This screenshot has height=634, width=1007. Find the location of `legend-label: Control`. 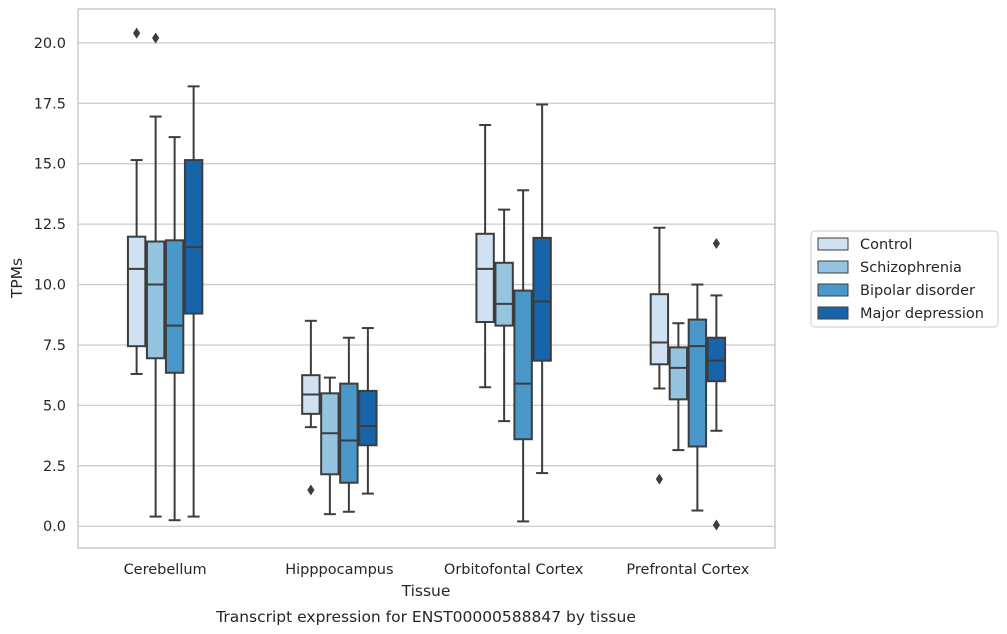

legend-label: Control is located at coordinates (886, 245).